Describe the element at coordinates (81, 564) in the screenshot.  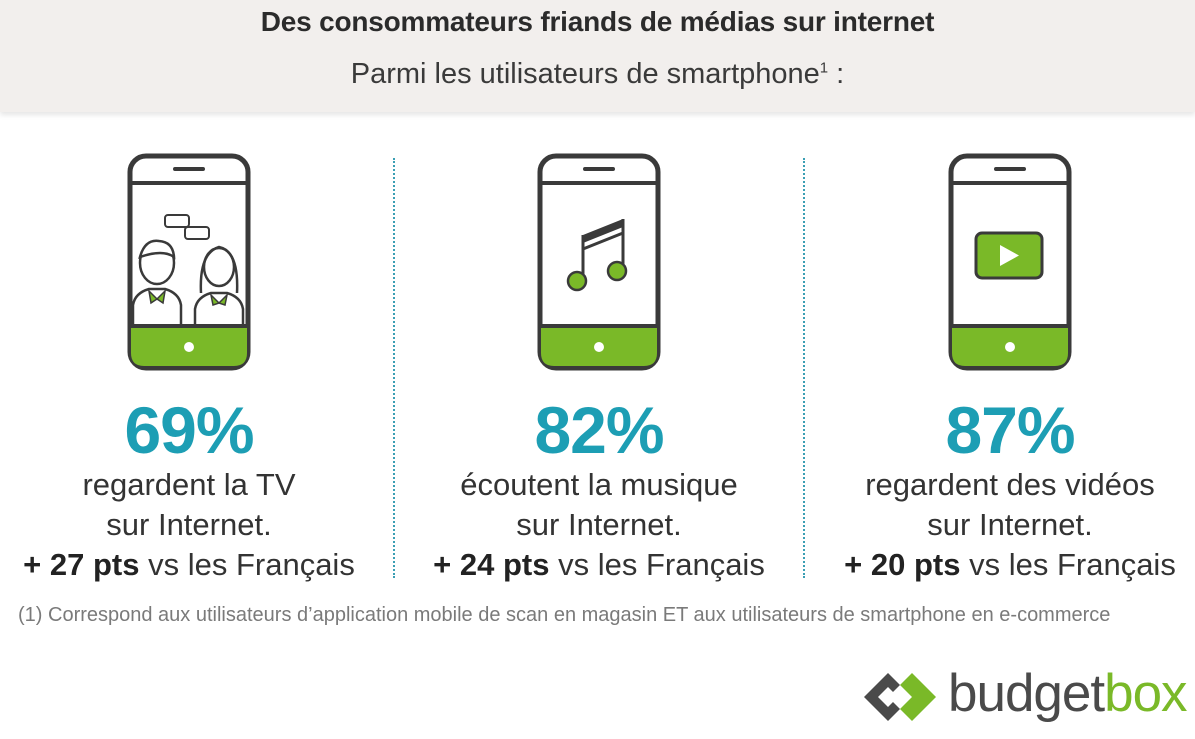
I see `stat-delta: + 27 pts` at that location.